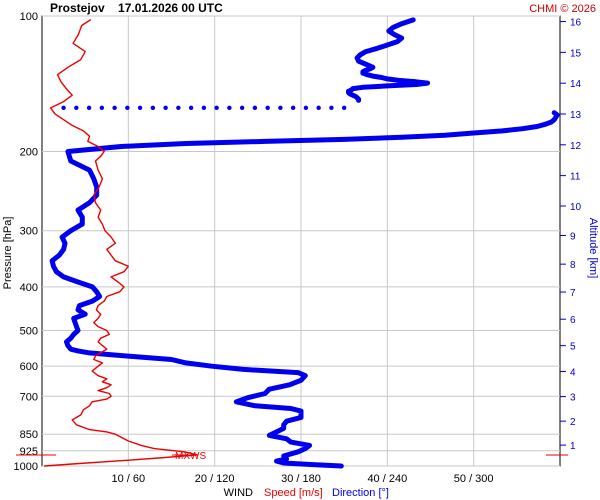  Describe the element at coordinates (576, 23) in the screenshot. I see `altitude-tick-label: 16` at that location.